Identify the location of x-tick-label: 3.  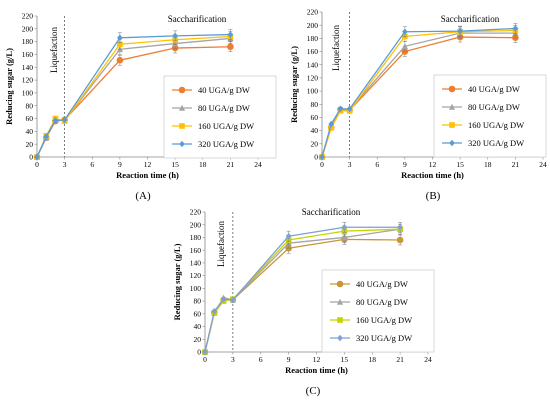
(233, 359).